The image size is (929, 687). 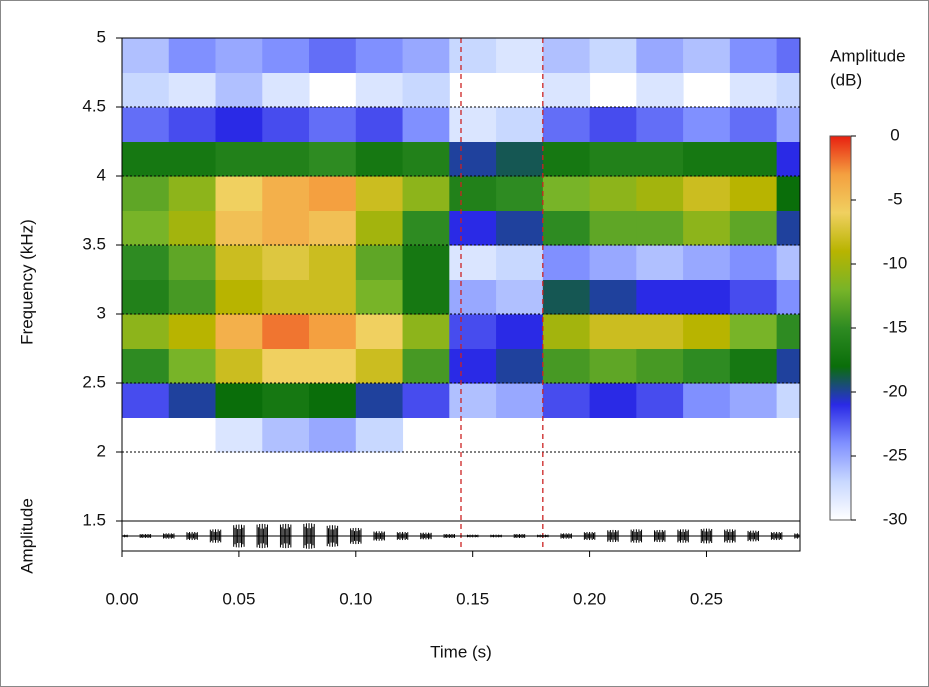 I want to click on colorbar-title: Amplitude, so click(x=868, y=55).